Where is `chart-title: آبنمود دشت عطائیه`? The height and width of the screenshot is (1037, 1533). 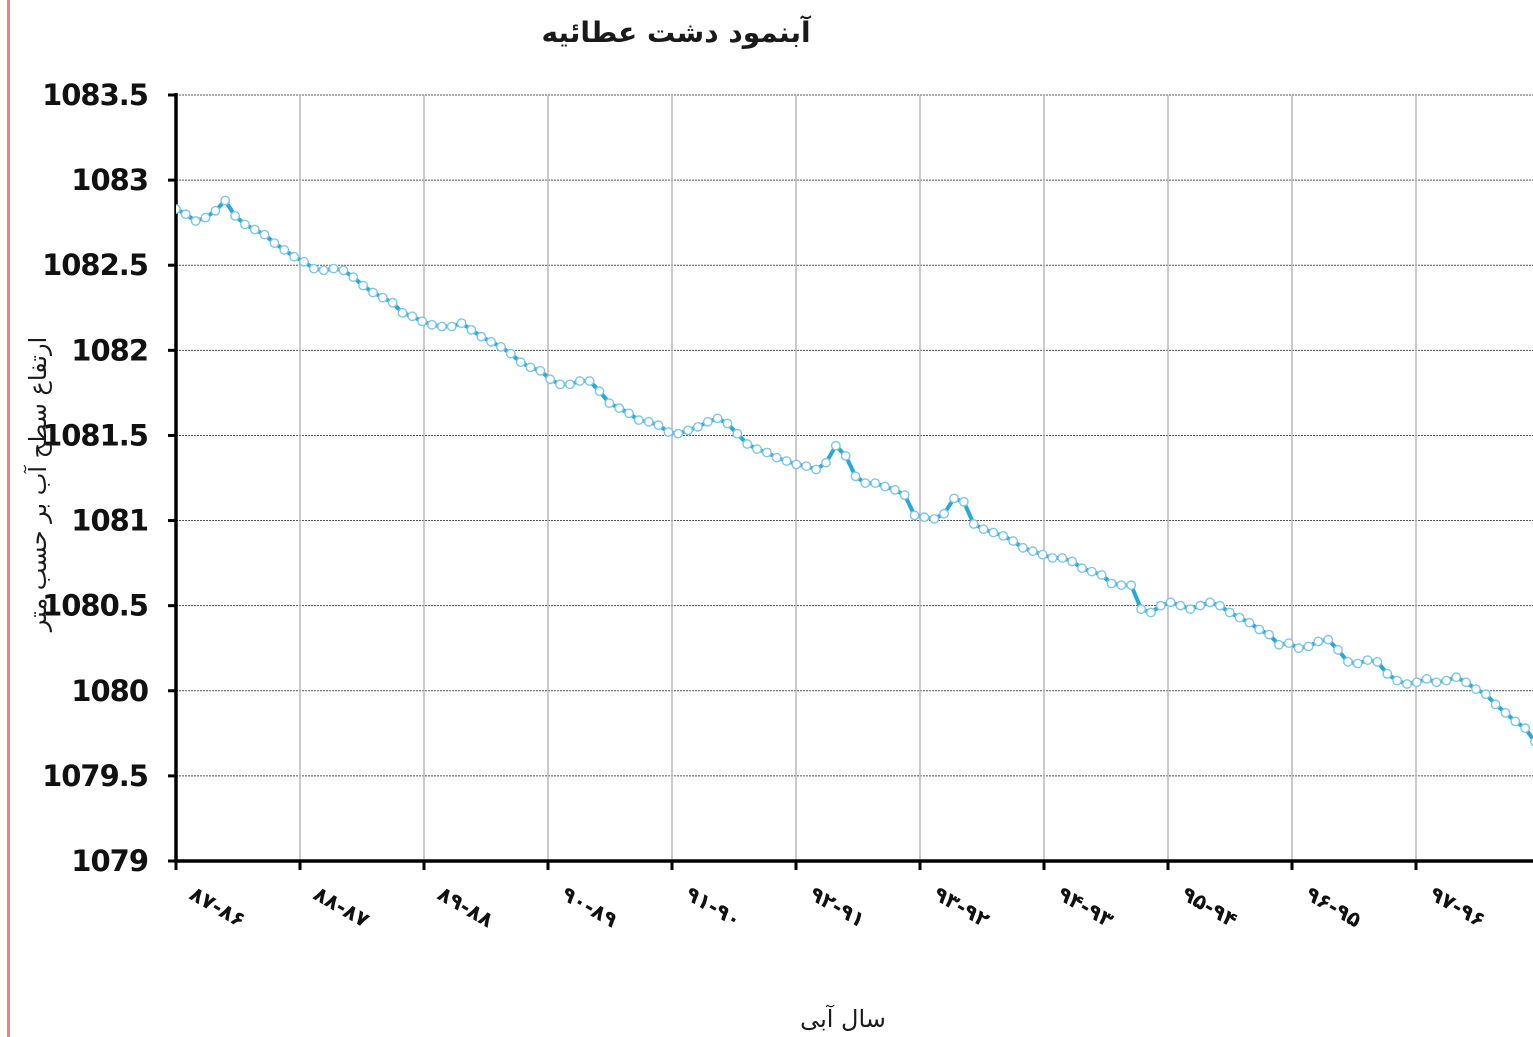
chart-title: آبنمود دشت عطائیه is located at coordinates (676, 32).